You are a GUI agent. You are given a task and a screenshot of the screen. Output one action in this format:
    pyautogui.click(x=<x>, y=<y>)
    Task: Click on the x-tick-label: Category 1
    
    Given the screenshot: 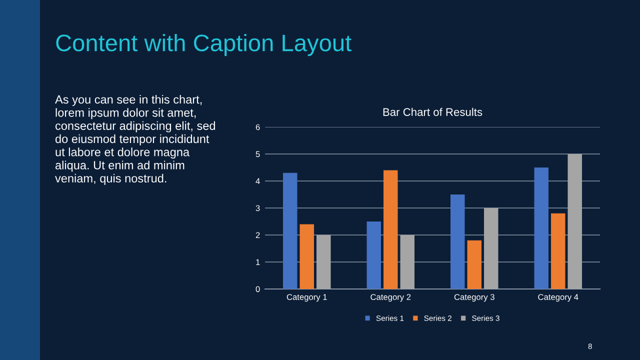 What is the action you would take?
    pyautogui.click(x=306, y=298)
    